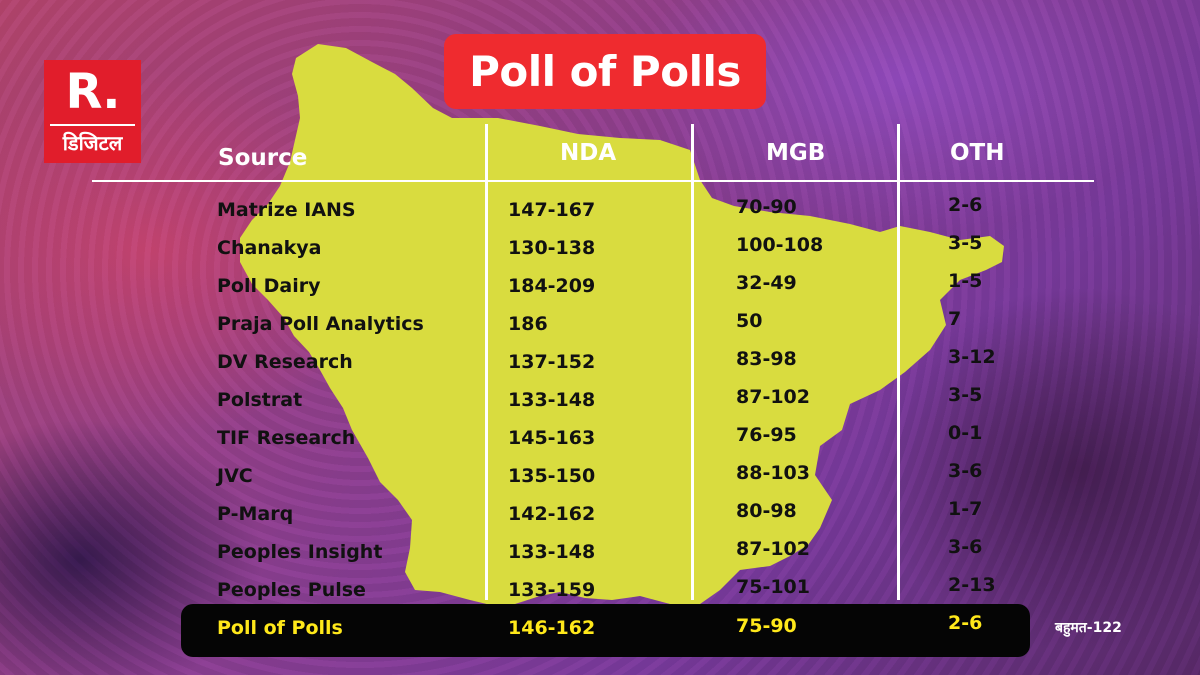 The height and width of the screenshot is (675, 1200). I want to click on table-cell-nda: 147-167, so click(552, 210).